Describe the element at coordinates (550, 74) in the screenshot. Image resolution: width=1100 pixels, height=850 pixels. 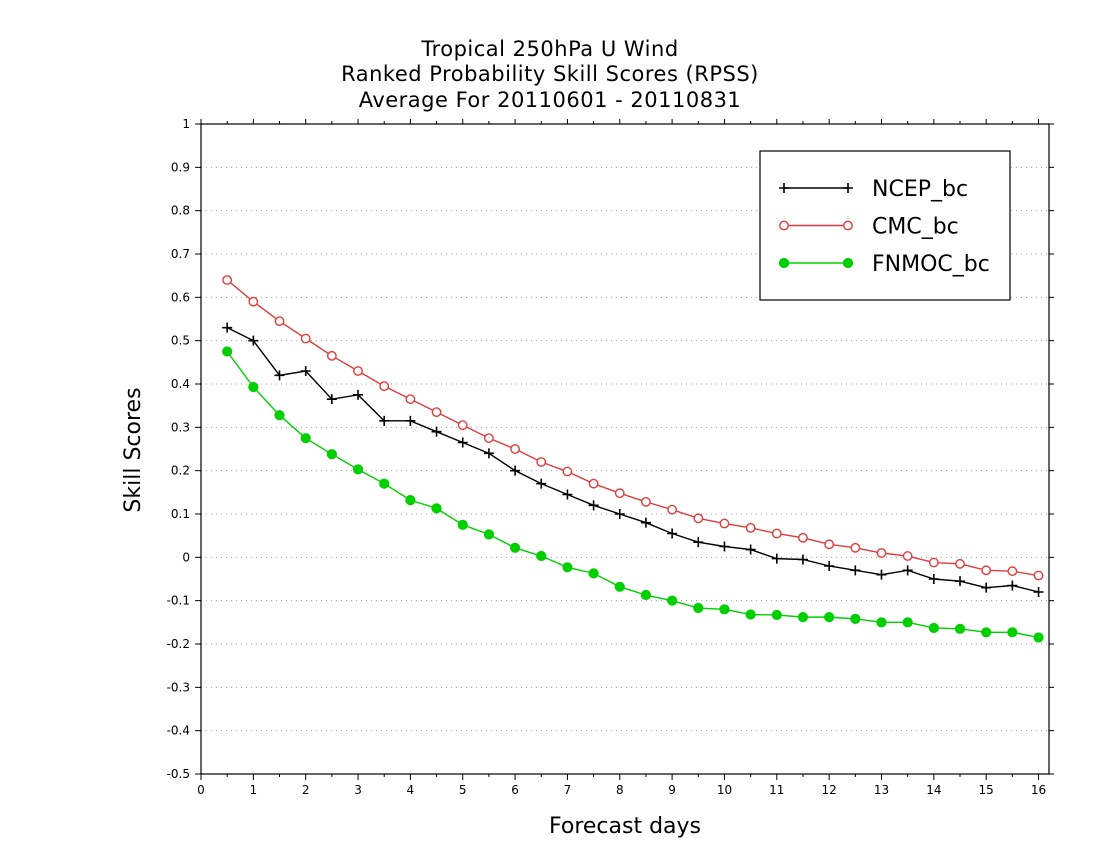
I see `chart-title-line-2: Ranked Probability Skill Scores (RPSS)` at that location.